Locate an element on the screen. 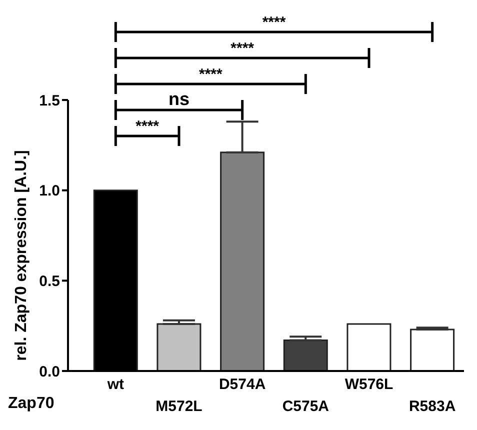  y-axis-title: rel. Zap70 expression [A.U.] is located at coordinates (21, 255).